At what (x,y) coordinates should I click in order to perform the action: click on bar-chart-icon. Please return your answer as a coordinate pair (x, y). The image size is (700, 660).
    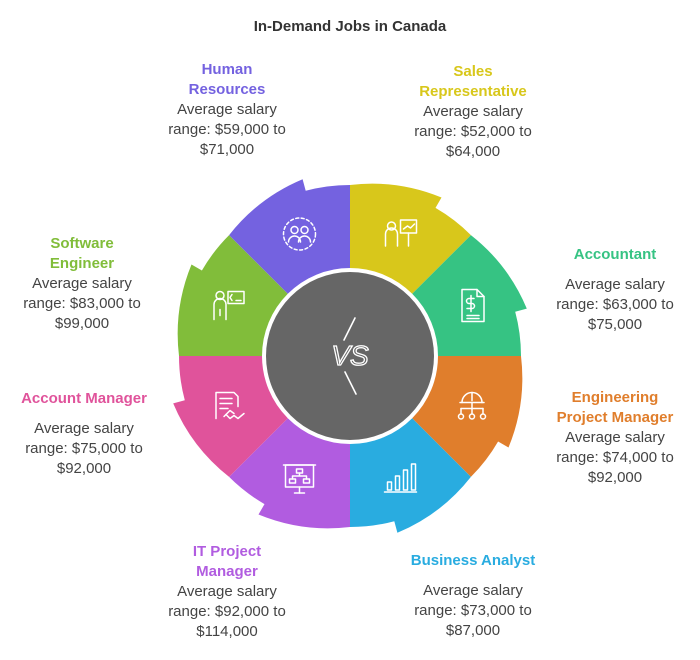
    Looking at the image, I should click on (400, 478).